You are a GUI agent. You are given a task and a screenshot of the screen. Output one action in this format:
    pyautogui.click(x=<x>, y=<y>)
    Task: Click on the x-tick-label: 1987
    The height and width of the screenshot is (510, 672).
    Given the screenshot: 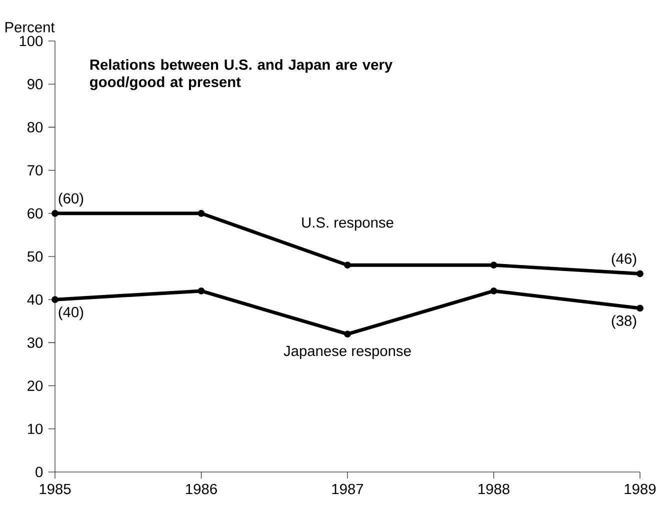 What is the action you would take?
    pyautogui.click(x=348, y=489)
    